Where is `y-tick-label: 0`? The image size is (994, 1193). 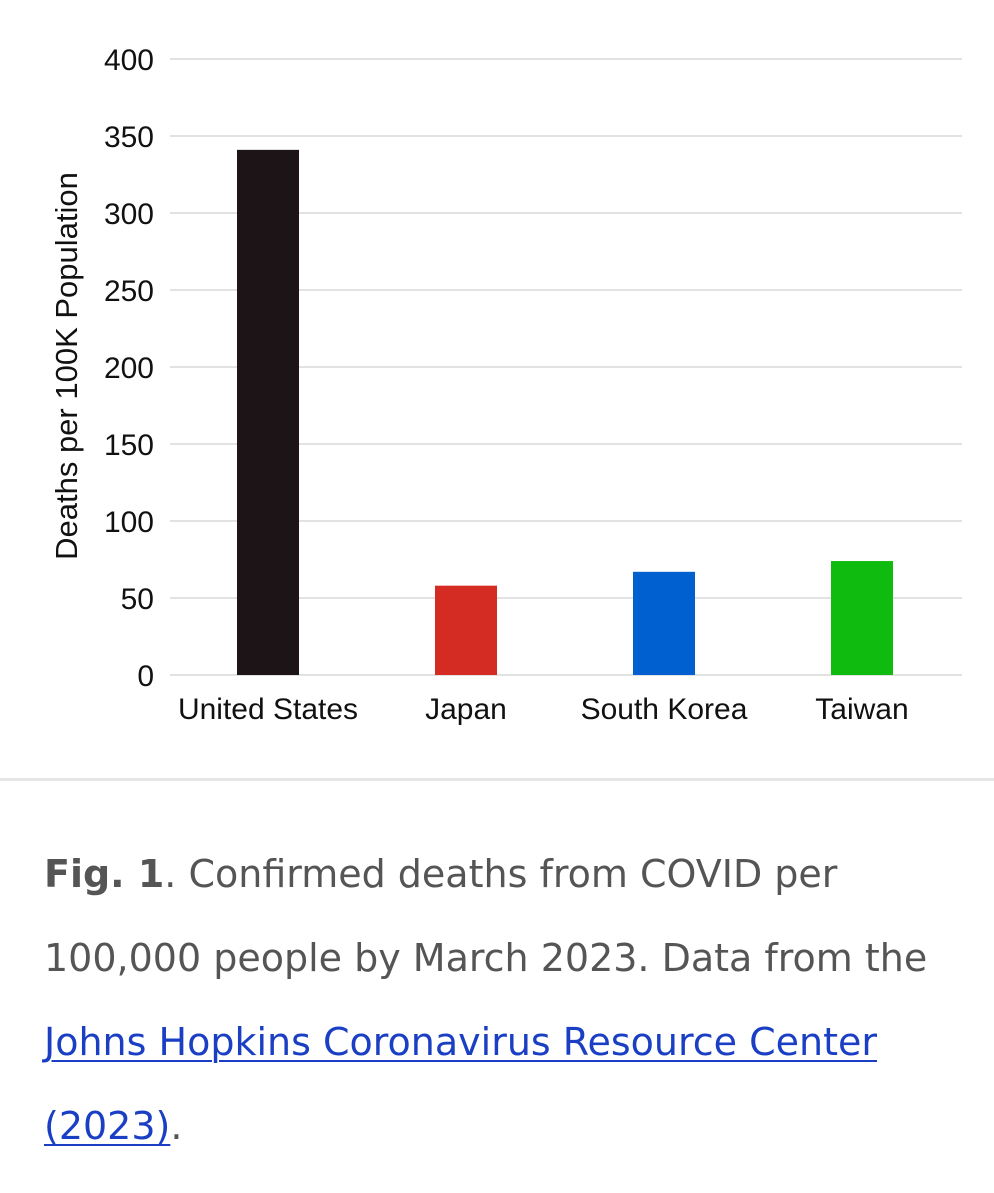 y-tick-label: 0 is located at coordinates (145, 676).